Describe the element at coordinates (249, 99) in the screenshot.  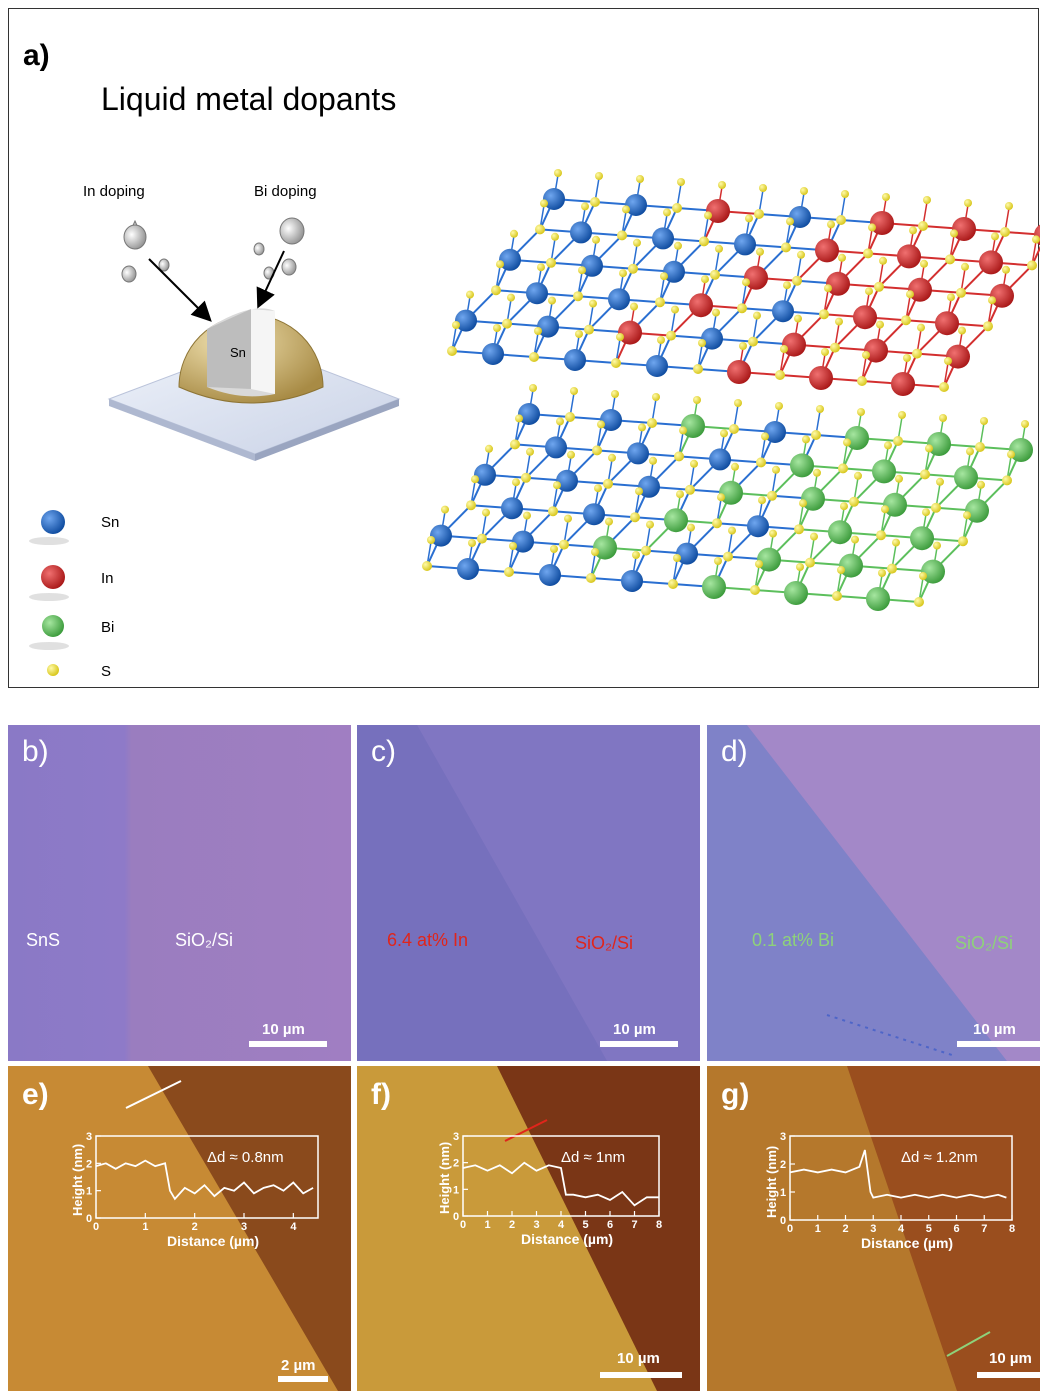
I see `panel-a-title: Liquid metal dopants` at that location.